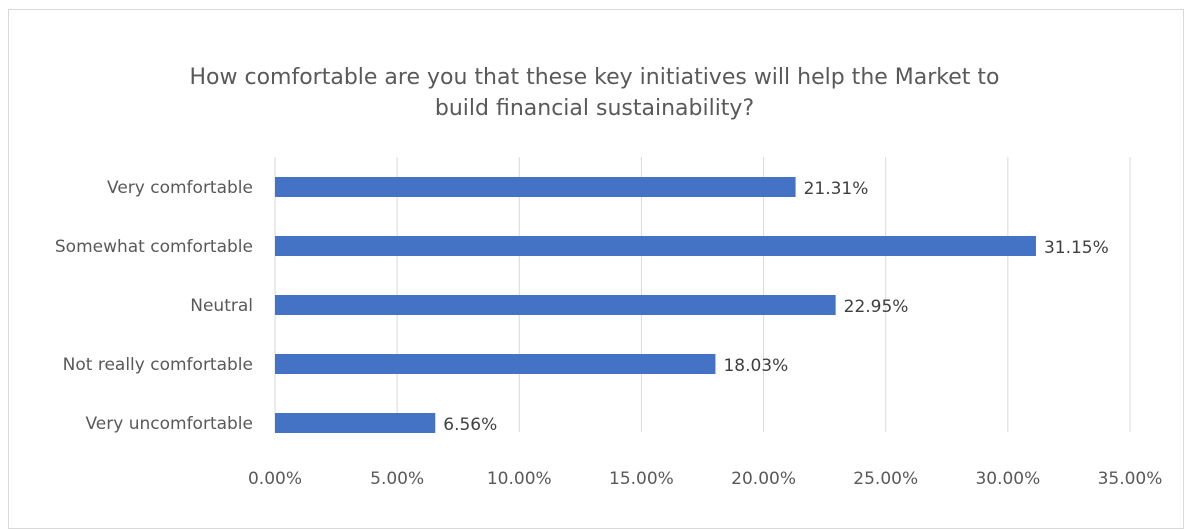  I want to click on x-tick-label: 25.00%, so click(885, 479).